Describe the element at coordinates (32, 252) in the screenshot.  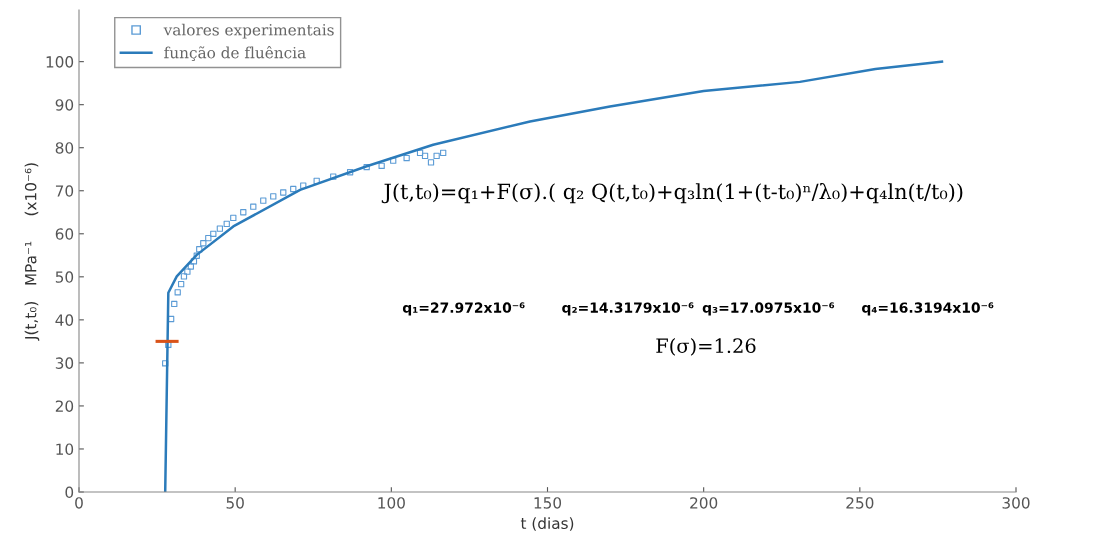
I see `y-axis-title: J(t,t₀) MPa⁻¹ (x10⁻⁶)` at that location.